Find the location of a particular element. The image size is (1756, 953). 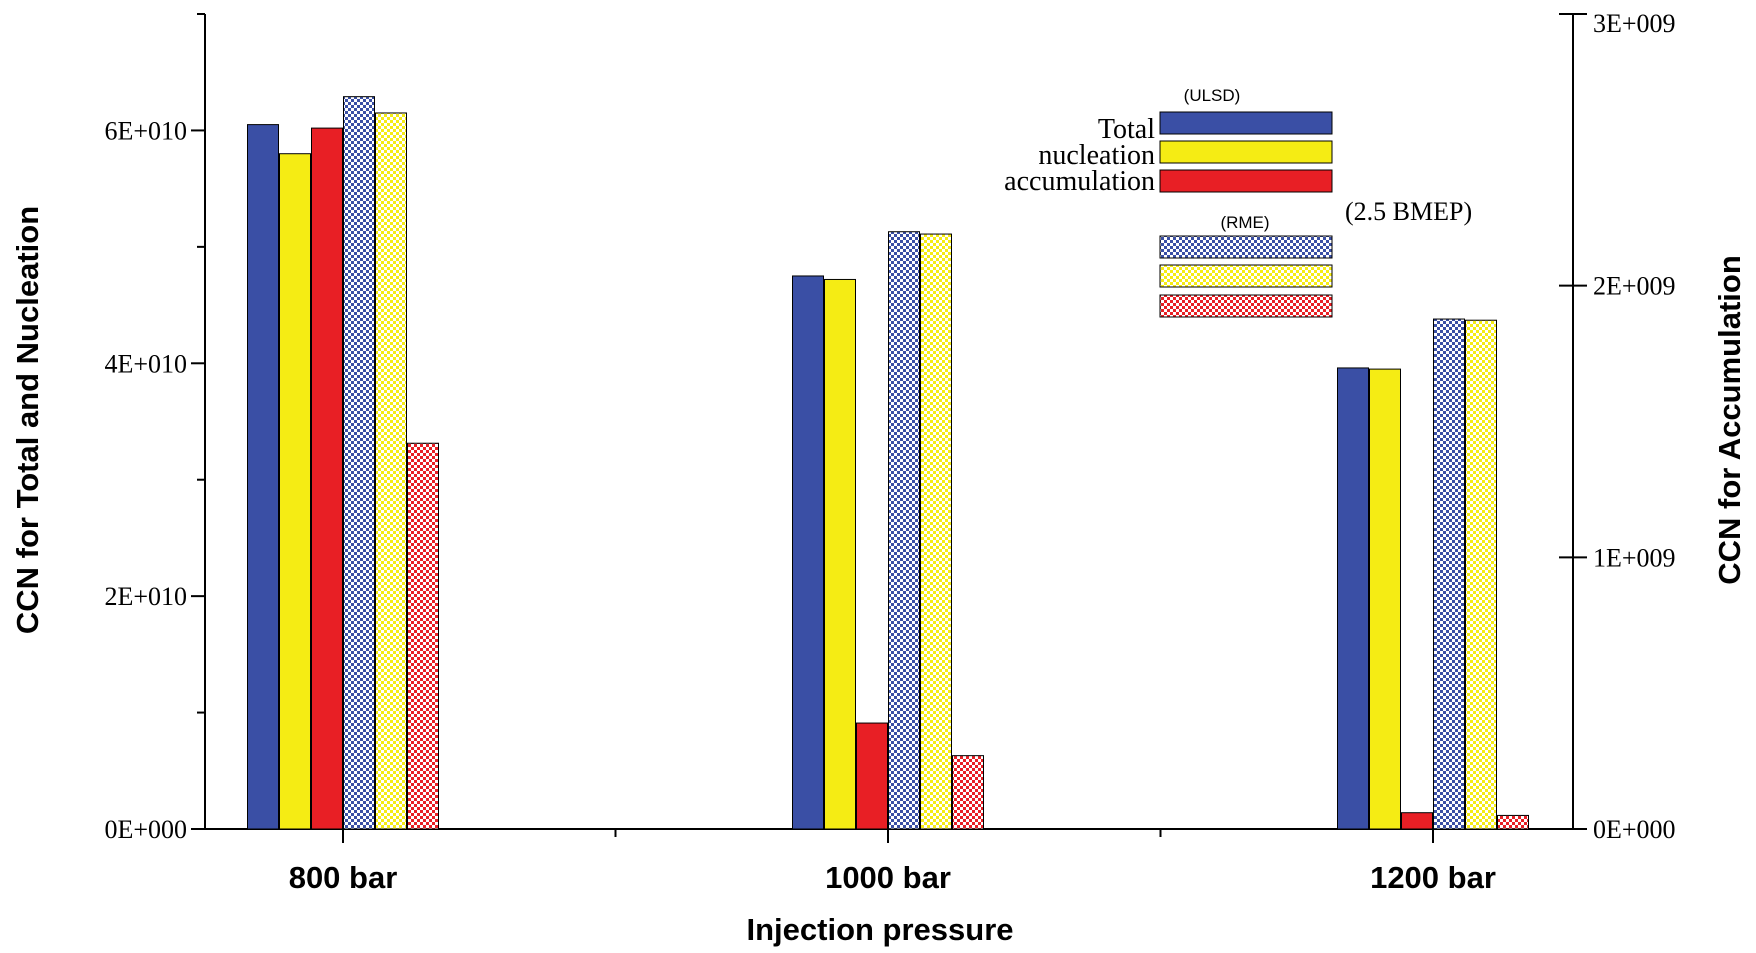

left-axis-title: CCN for Total and Nucleation is located at coordinates (27, 420).